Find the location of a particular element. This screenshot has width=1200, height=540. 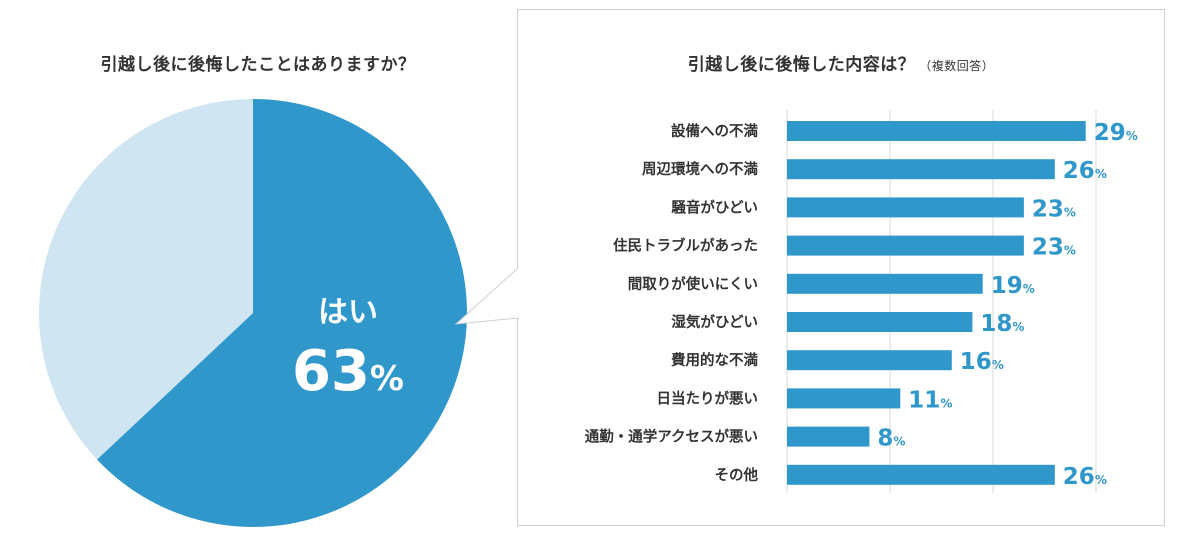

pie-chart-title: 引越し後に後悔したことはありますか？ is located at coordinates (258, 65).